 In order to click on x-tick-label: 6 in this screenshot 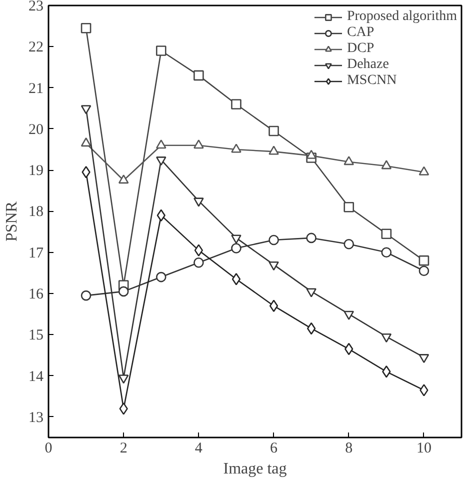, I will do `click(274, 448)`.